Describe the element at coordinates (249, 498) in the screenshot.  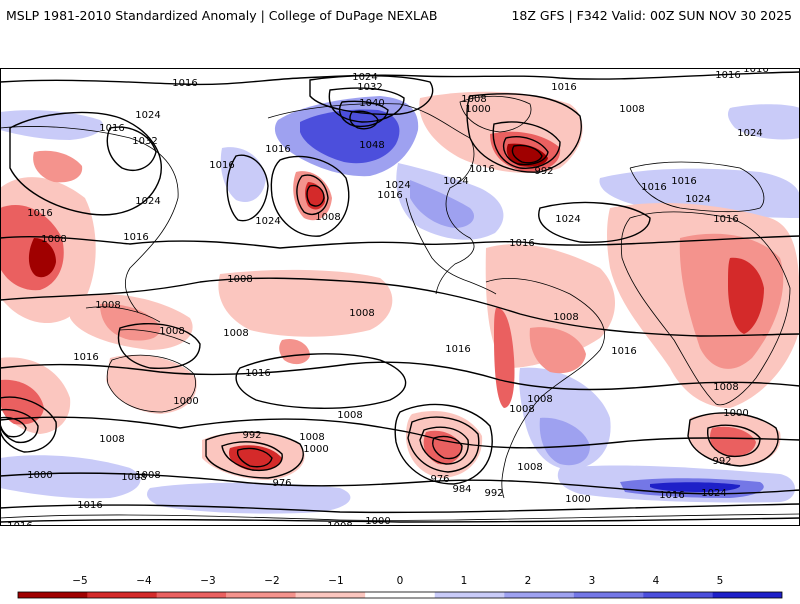
I see `positive-anomaly-southern-ocean-mid` at that location.